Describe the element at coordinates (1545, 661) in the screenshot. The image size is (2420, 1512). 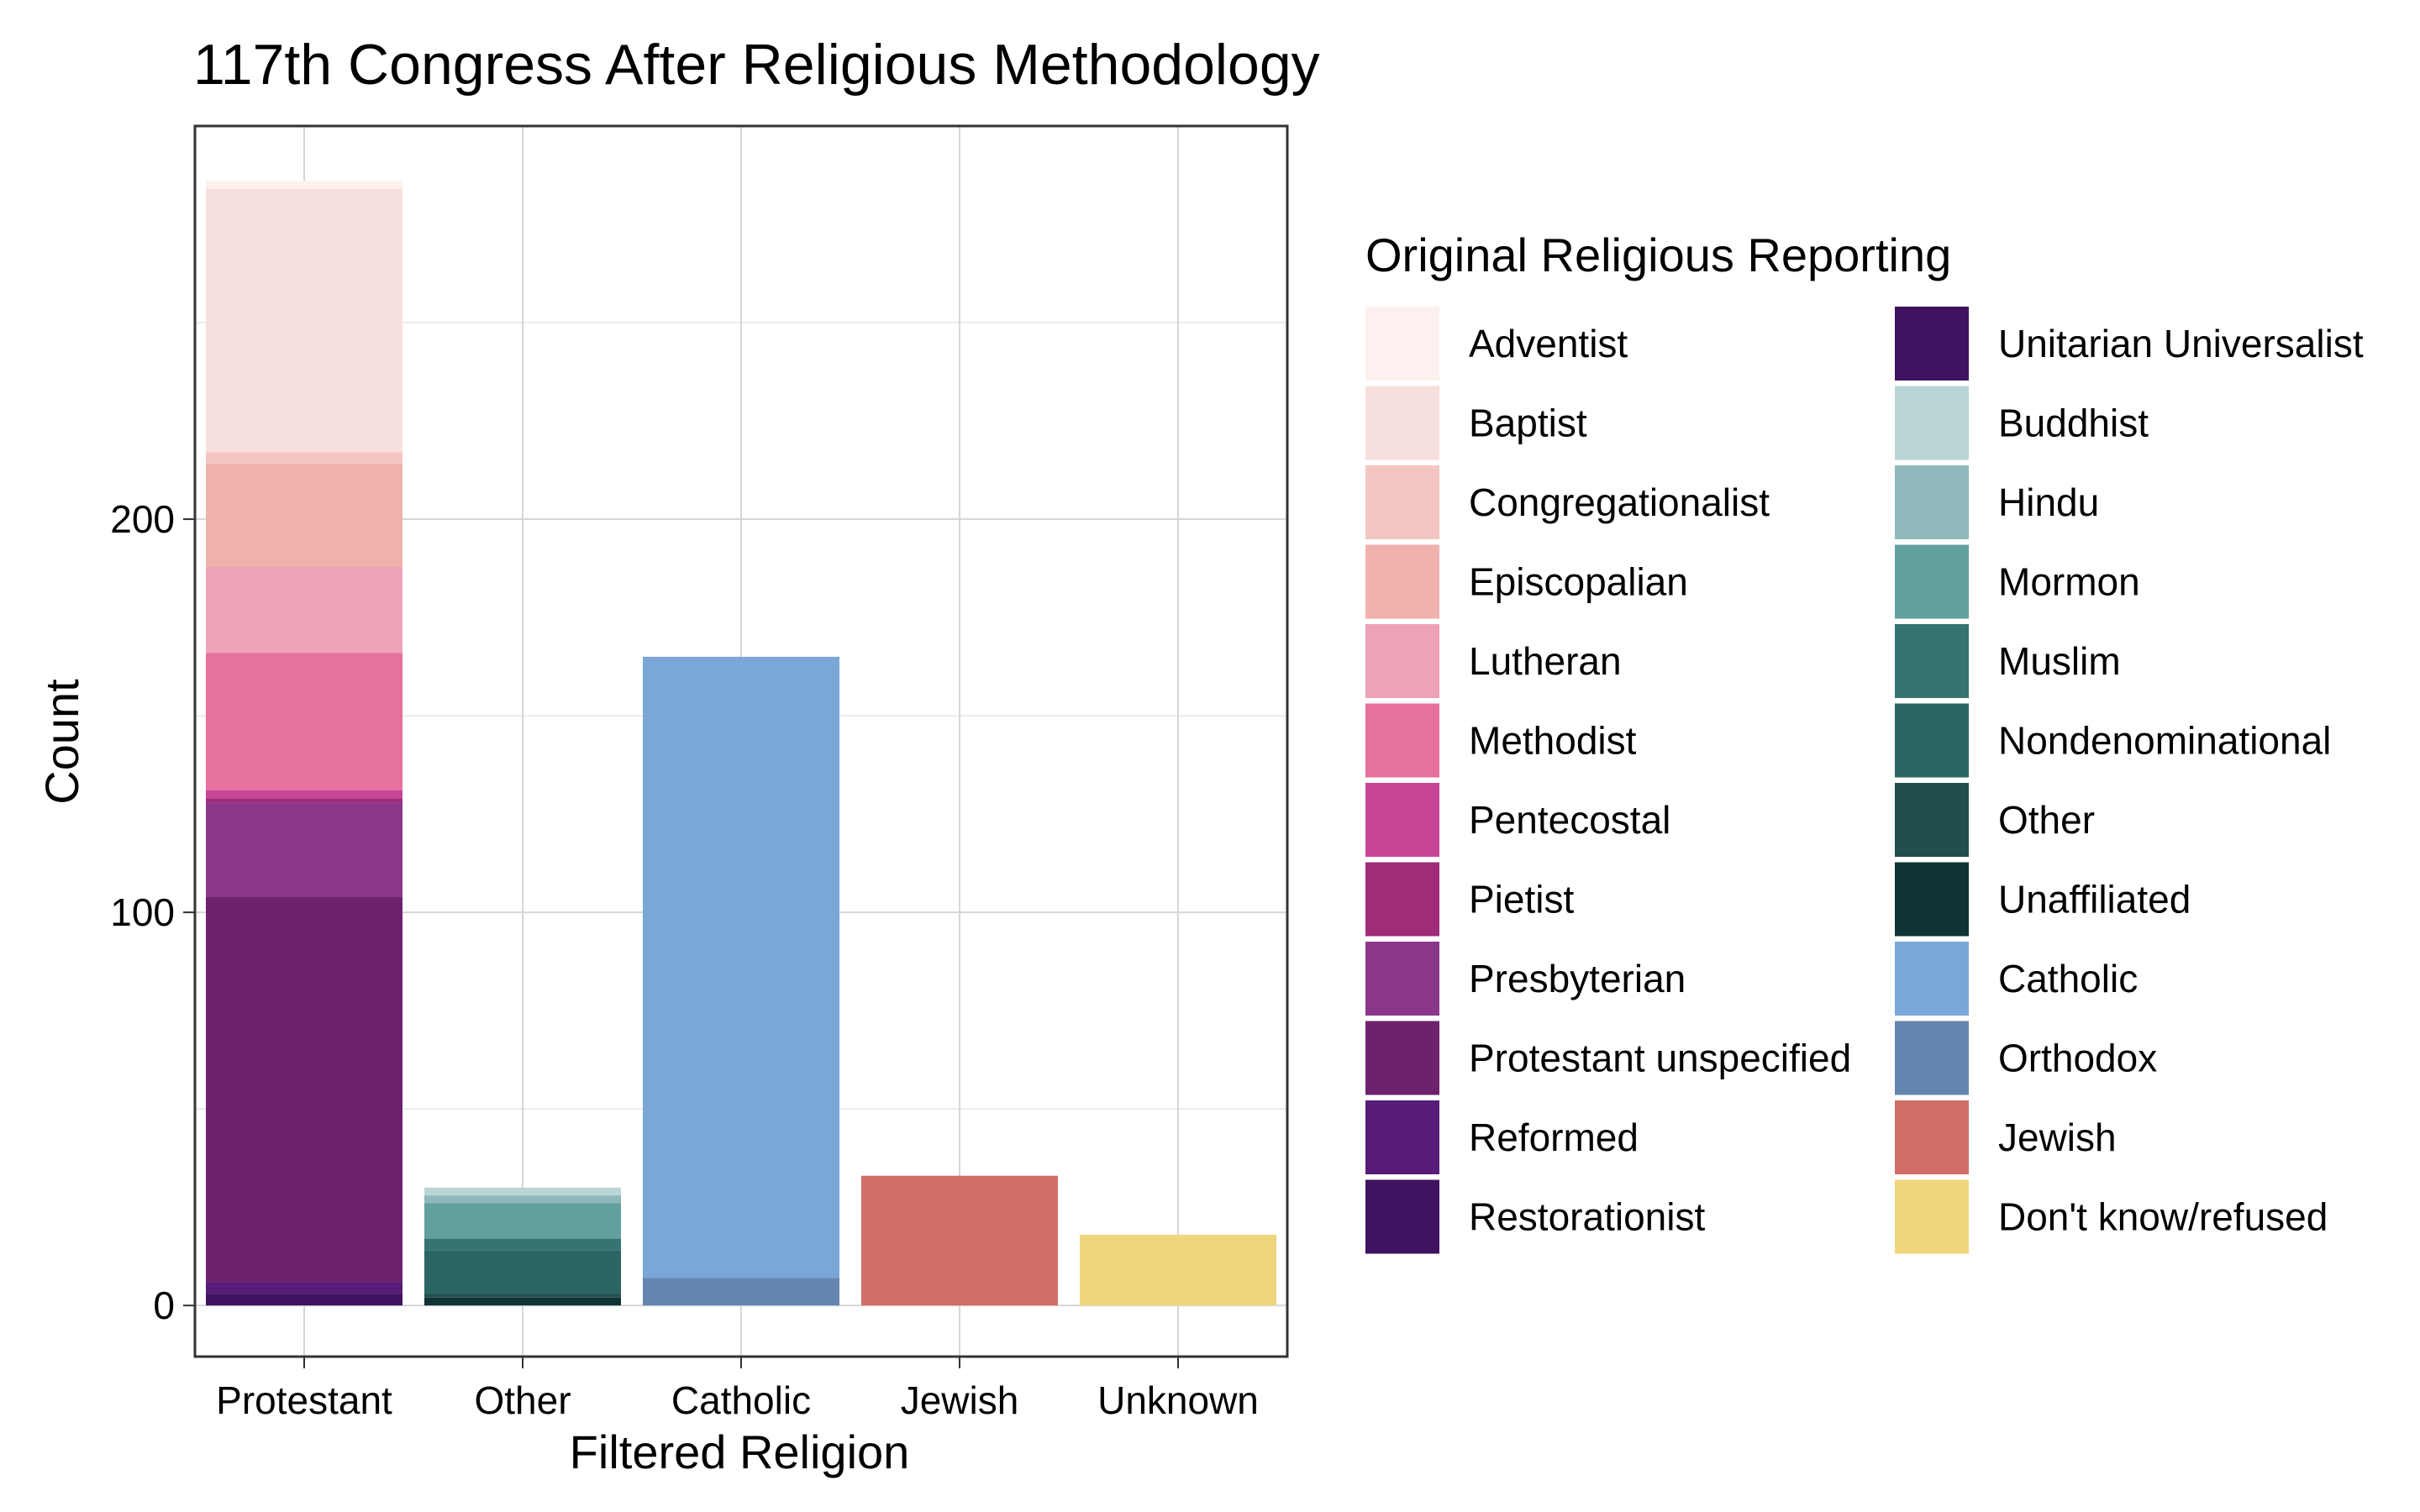
I see `legend-label-lutheran: Lutheran` at that location.